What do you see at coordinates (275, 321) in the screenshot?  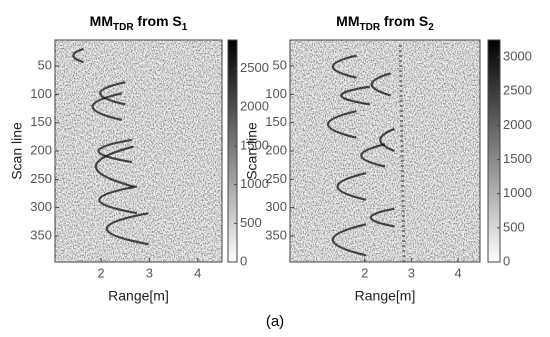 I see `caption: (a)` at bounding box center [275, 321].